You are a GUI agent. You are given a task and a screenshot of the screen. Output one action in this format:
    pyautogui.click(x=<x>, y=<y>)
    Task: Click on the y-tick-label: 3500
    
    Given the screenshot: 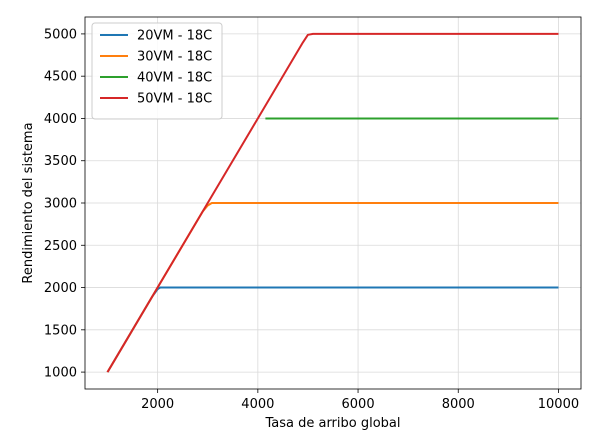 What is the action you would take?
    pyautogui.click(x=60, y=161)
    